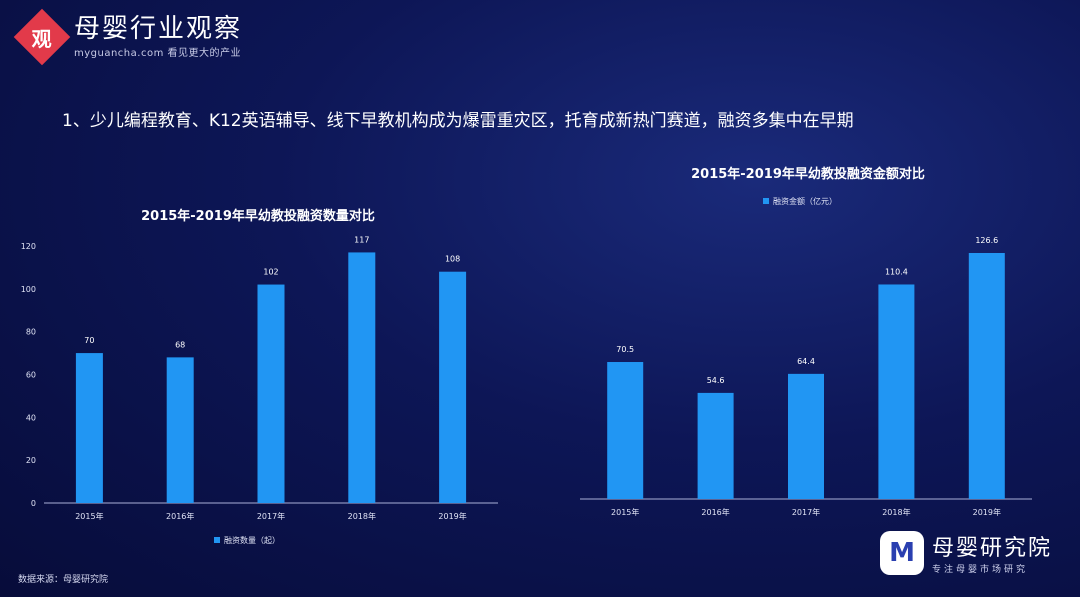  I want to click on y-tick-label: 120, so click(28, 246).